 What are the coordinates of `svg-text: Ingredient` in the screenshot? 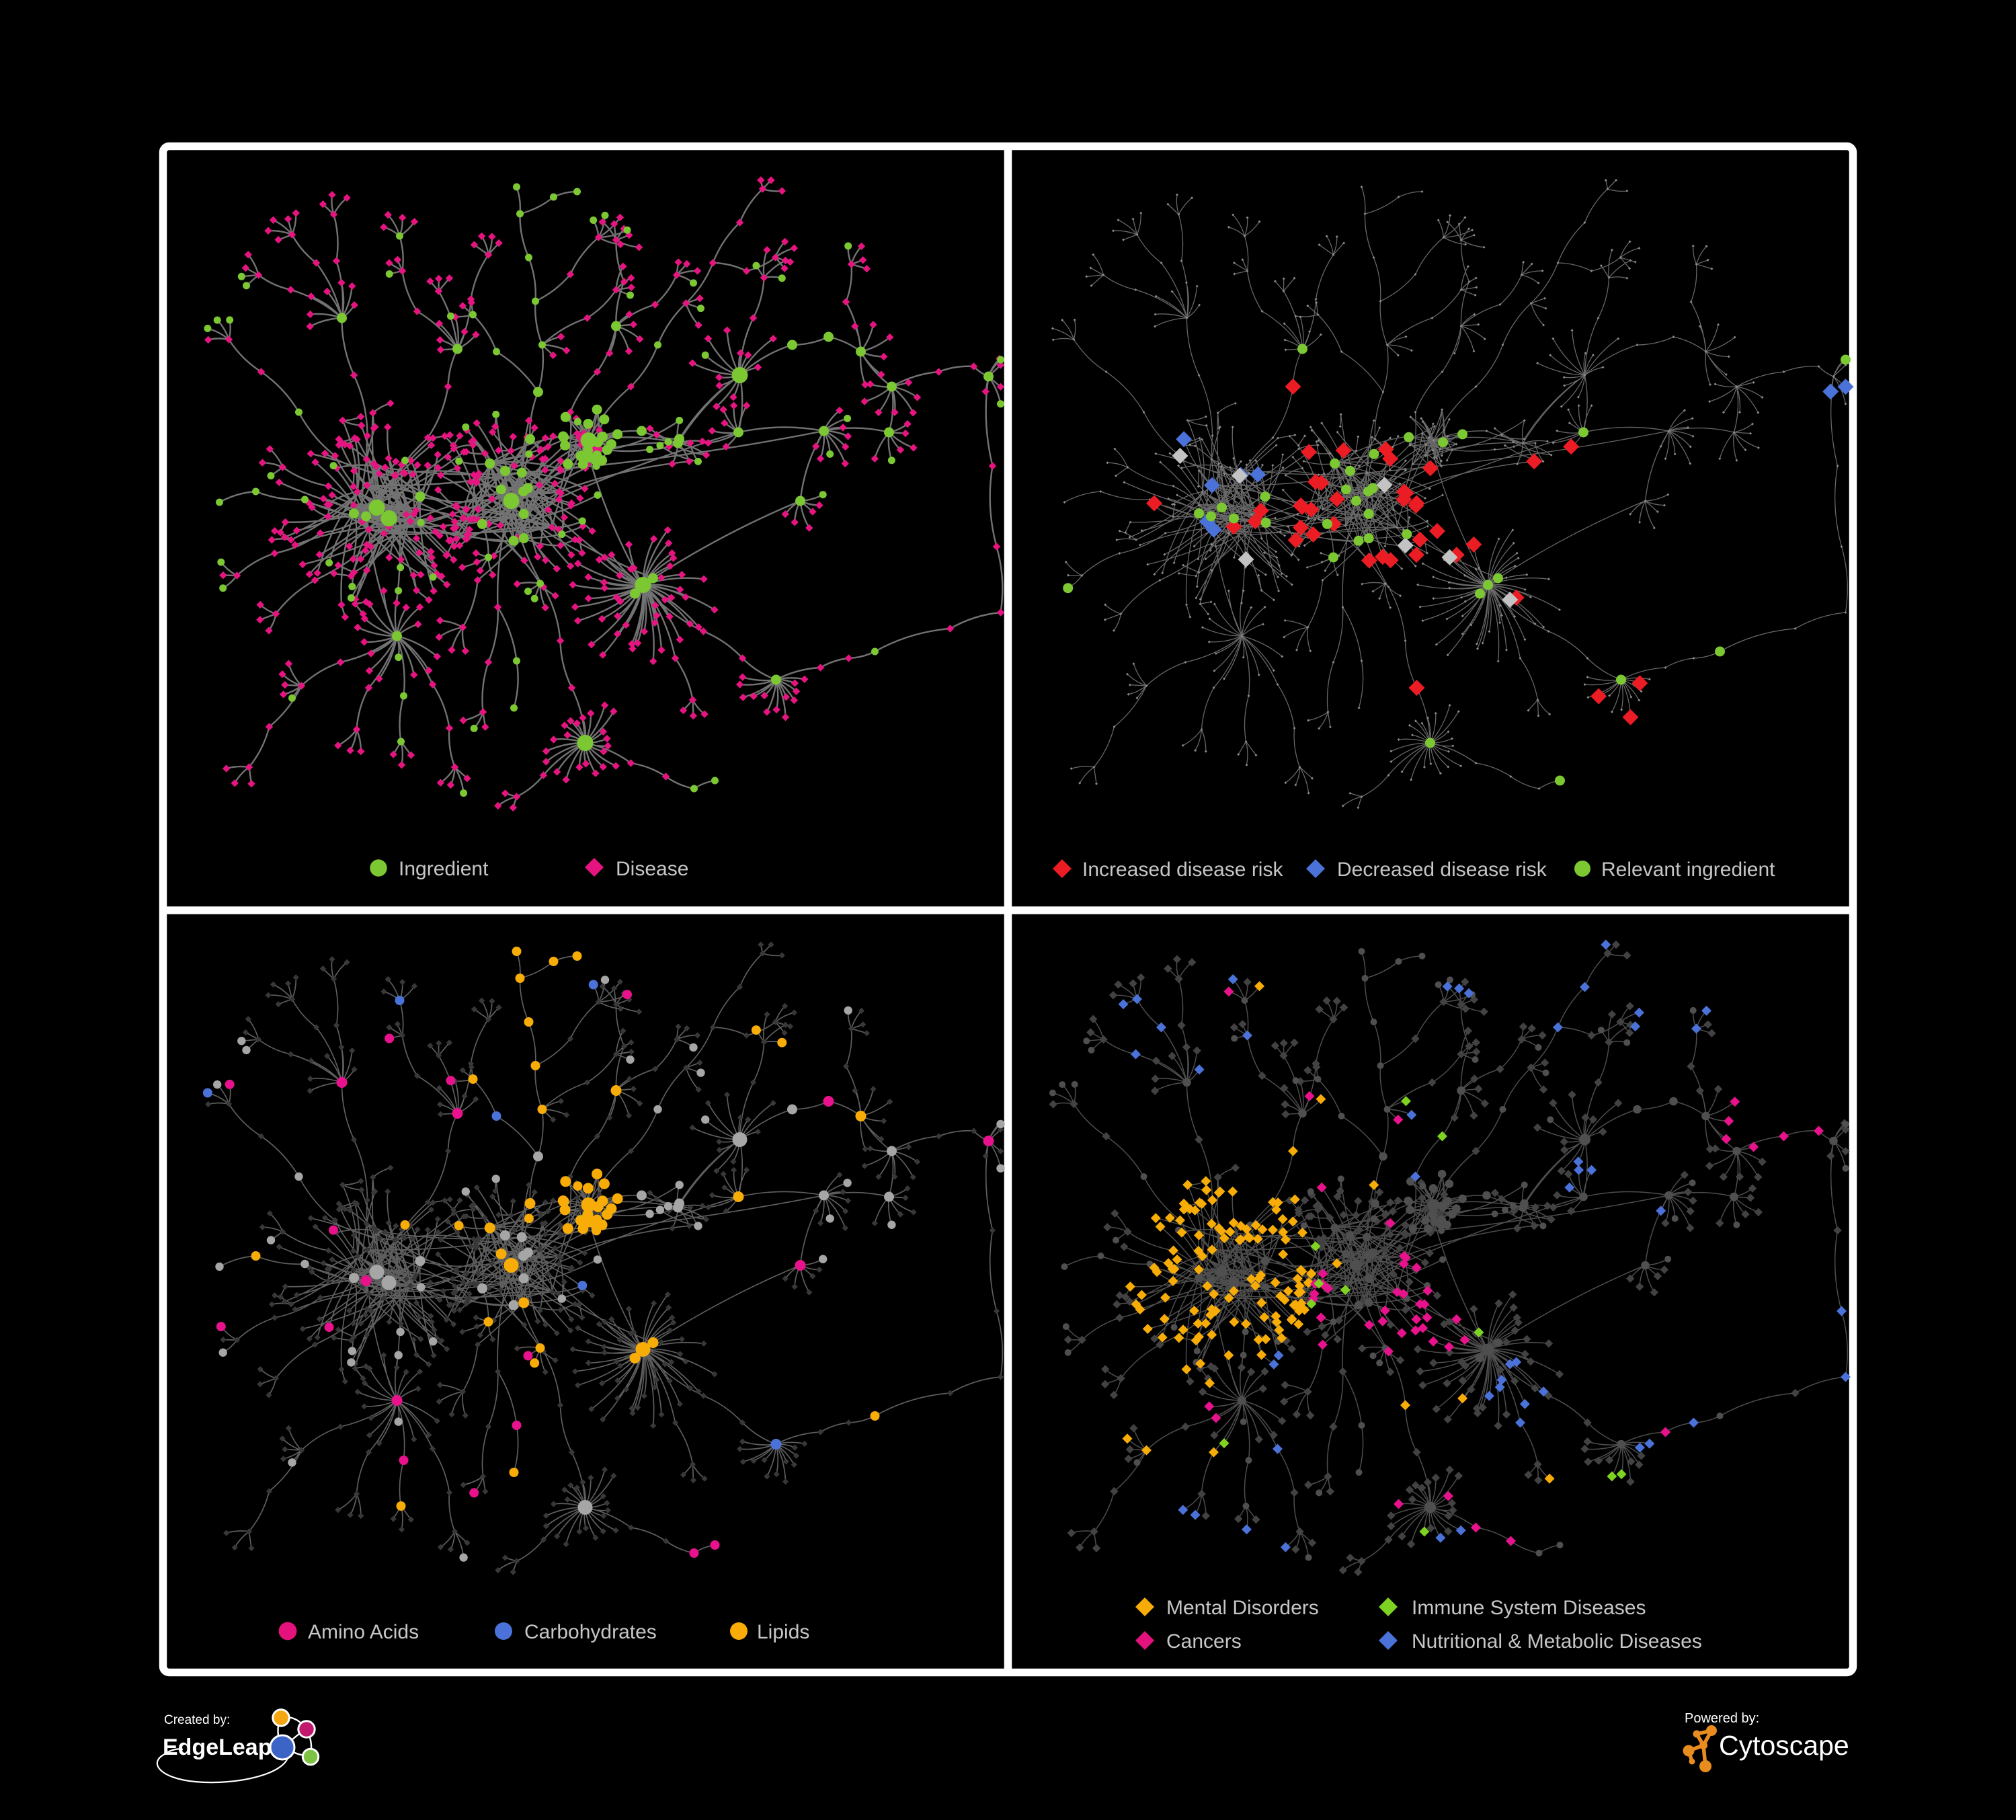 It's located at (444, 869).